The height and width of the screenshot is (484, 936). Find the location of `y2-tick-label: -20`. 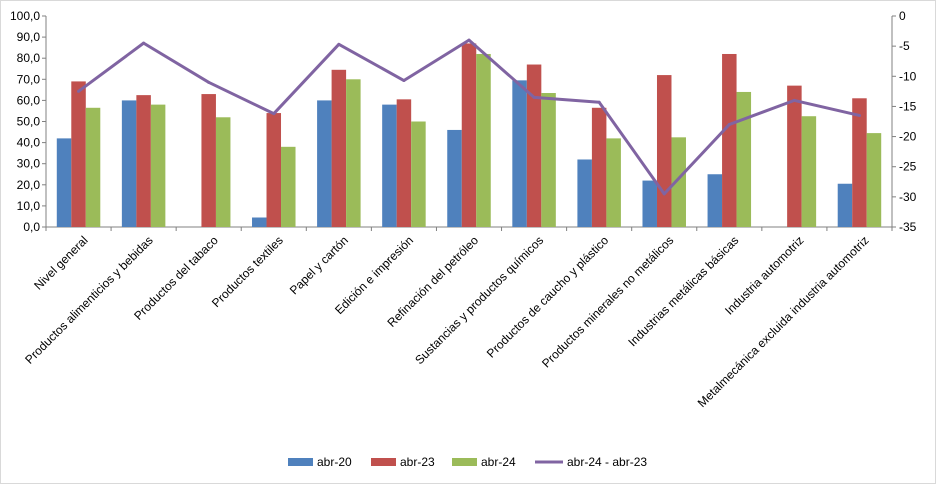

y2-tick-label: -20 is located at coordinates (908, 137).